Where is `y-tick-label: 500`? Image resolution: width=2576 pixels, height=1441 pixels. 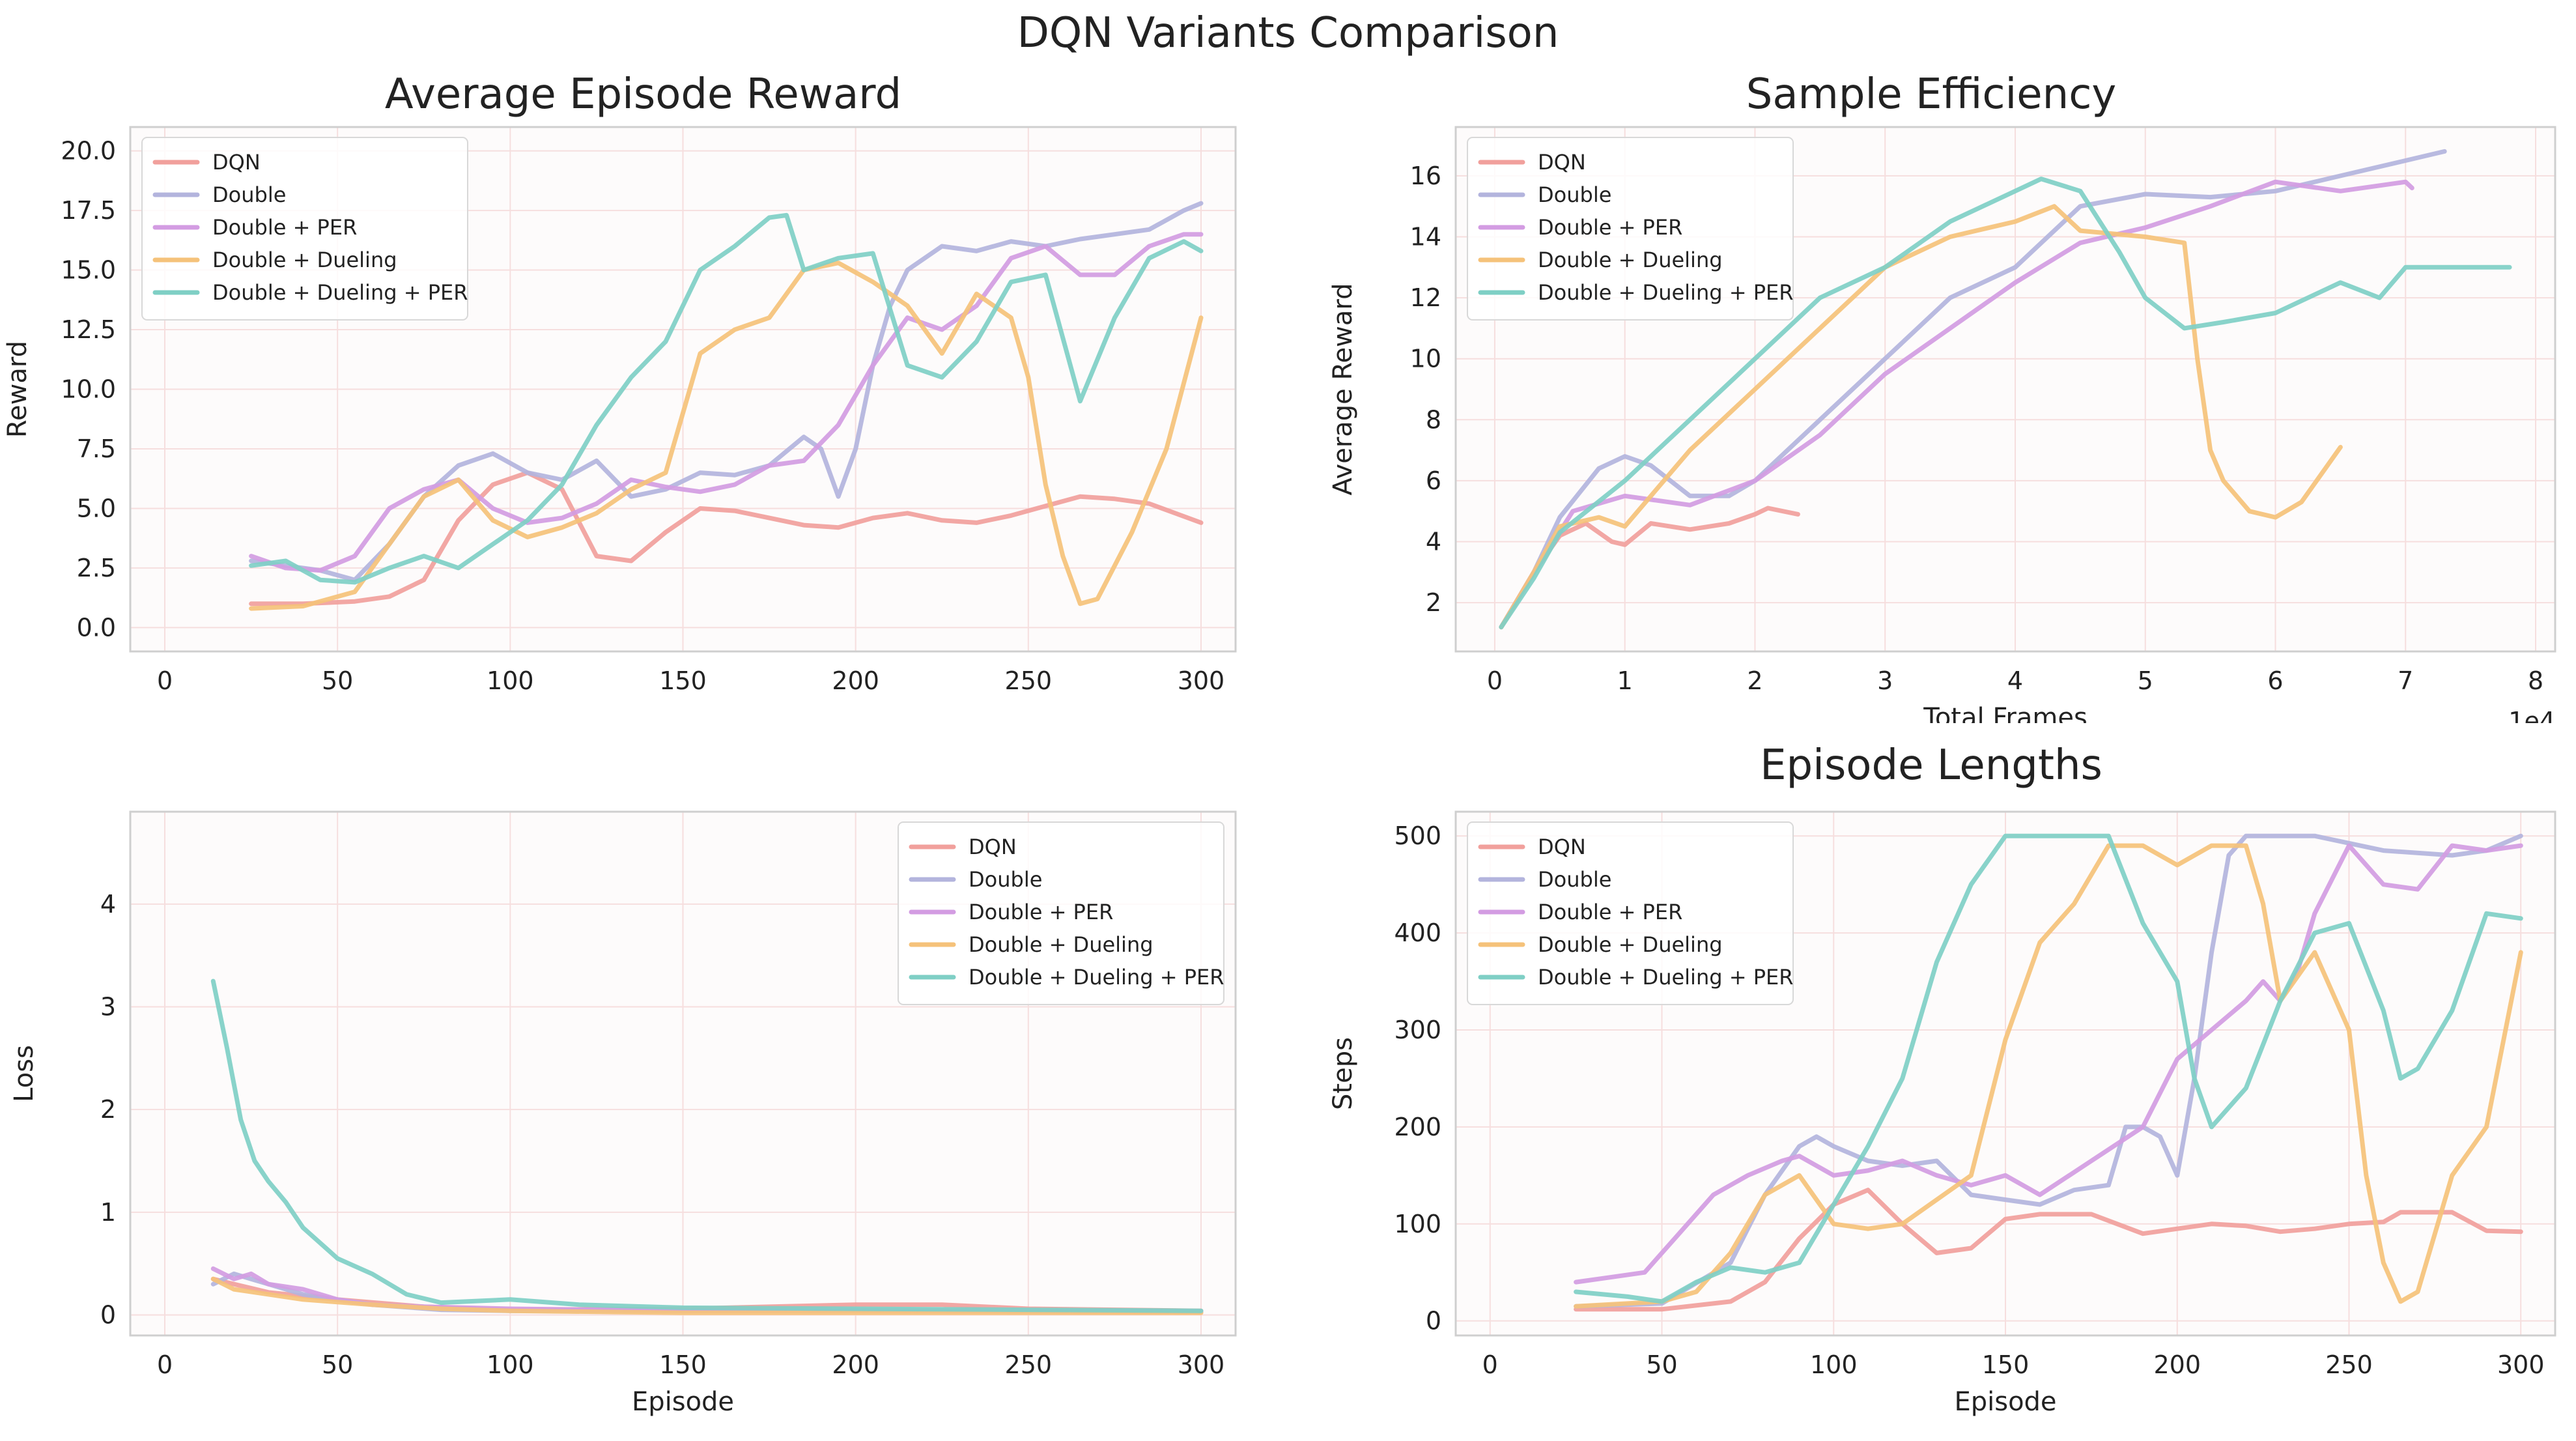 y-tick-label: 500 is located at coordinates (1417, 835).